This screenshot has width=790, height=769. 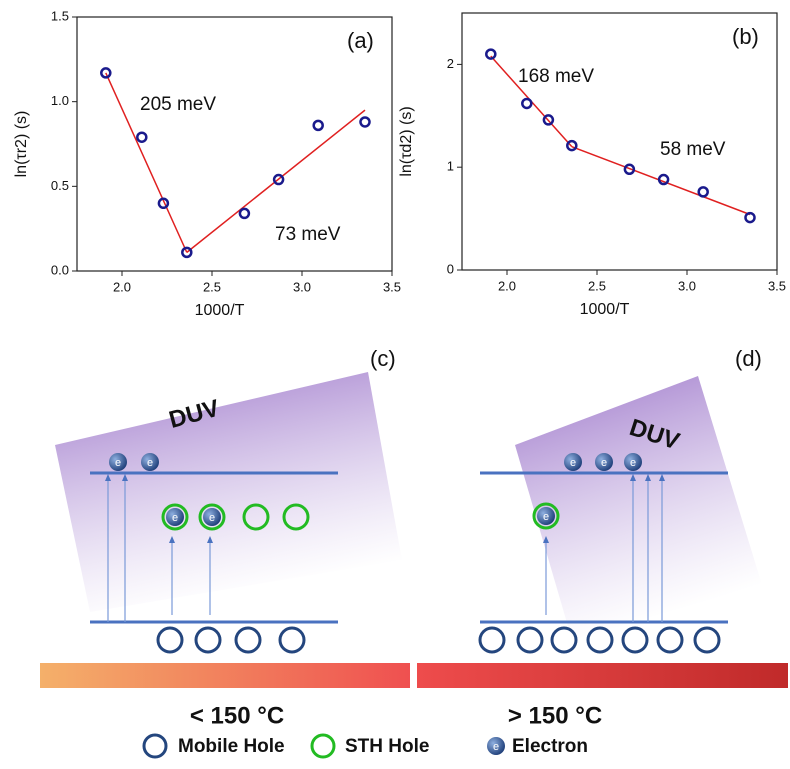 What do you see at coordinates (308, 234) in the screenshot?
I see `annotation: 73 meV` at bounding box center [308, 234].